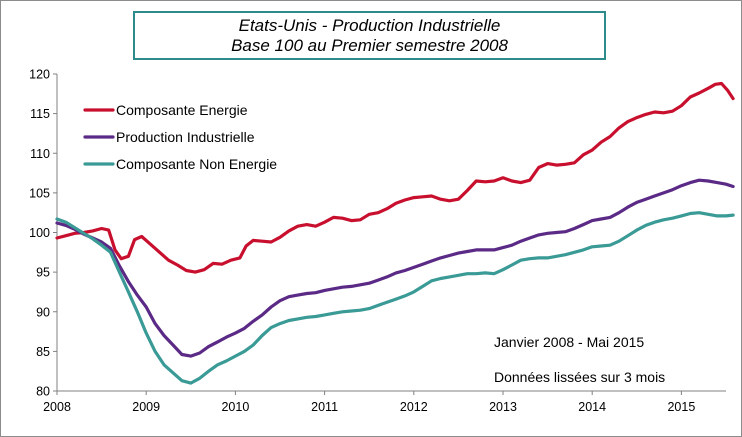 The image size is (742, 437). Describe the element at coordinates (369, 45) in the screenshot. I see `chart-subtitle: Base 100 au Premier semestre 2008` at that location.